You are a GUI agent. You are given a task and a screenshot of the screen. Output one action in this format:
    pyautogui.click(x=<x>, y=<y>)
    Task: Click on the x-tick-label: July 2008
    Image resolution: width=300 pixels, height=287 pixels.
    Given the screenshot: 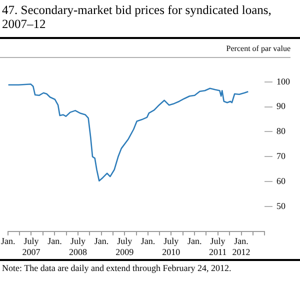 What is the action you would take?
    pyautogui.click(x=78, y=246)
    